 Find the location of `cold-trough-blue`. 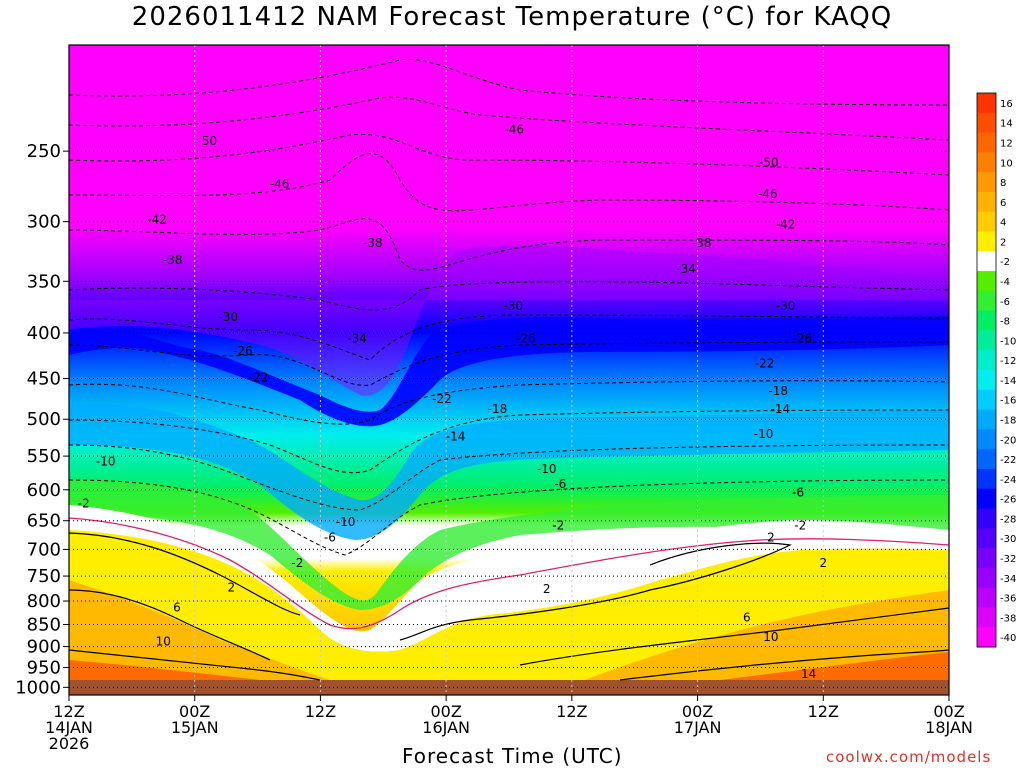

cold-trough-blue is located at coordinates (509, 371).